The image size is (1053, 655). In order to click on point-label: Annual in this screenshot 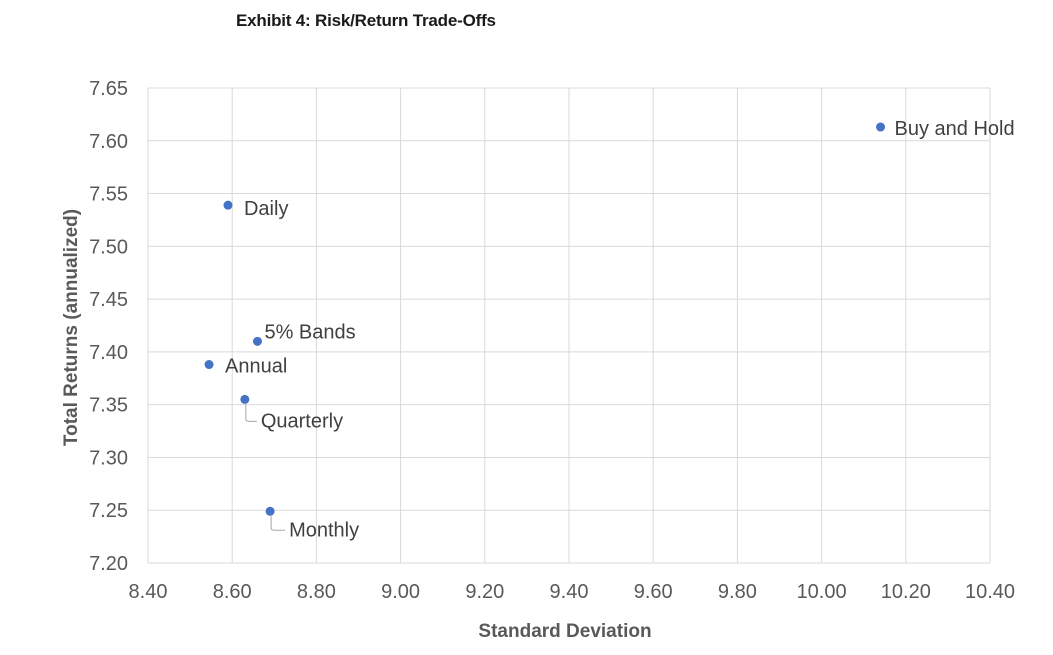, I will do `click(256, 367)`.